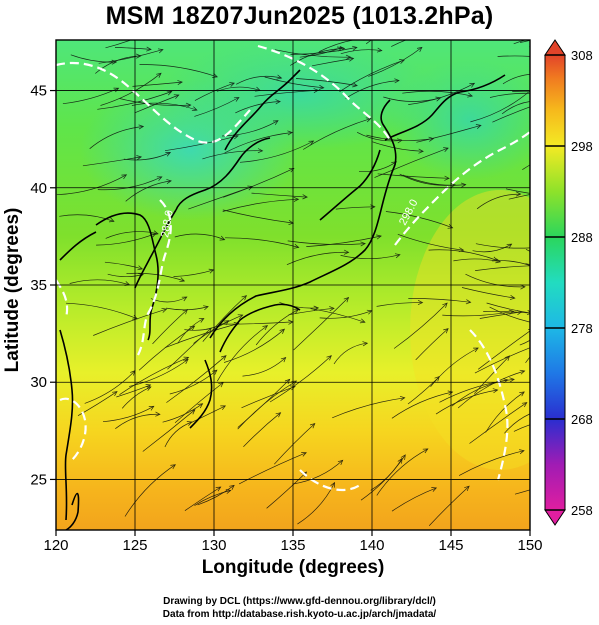 The image size is (599, 625). Describe the element at coordinates (582, 328) in the screenshot. I see `colorbar-tick-label: 278` at that location.